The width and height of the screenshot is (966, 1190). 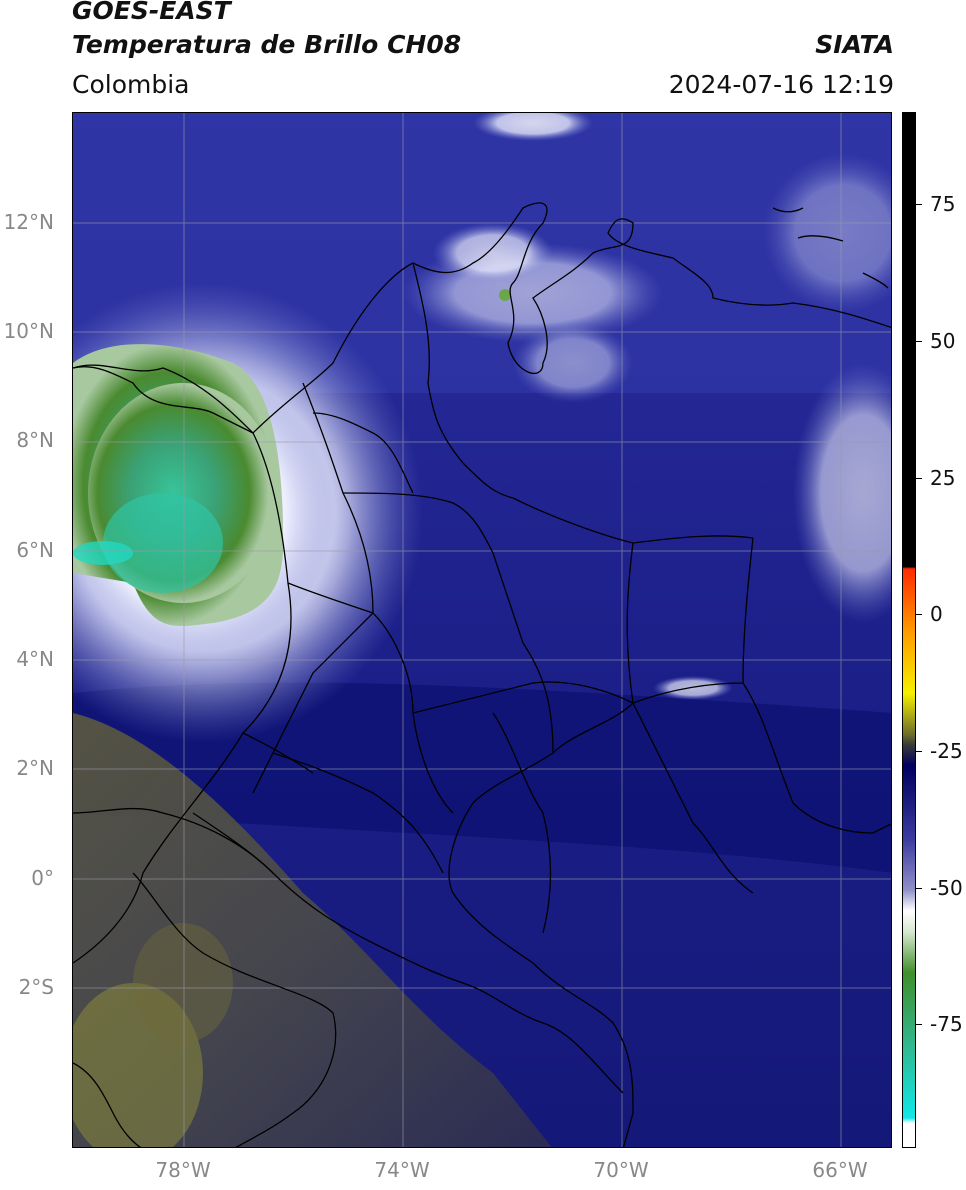 What do you see at coordinates (36, 987) in the screenshot?
I see `lat-label: 2°S` at bounding box center [36, 987].